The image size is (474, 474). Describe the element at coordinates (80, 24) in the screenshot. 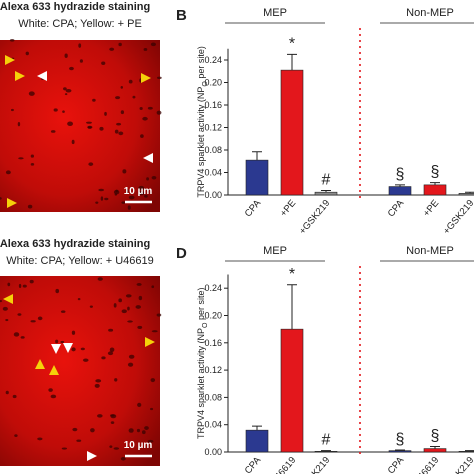

I see `panel-subtitle: White: CPA; Yellow: + PE` at that location.